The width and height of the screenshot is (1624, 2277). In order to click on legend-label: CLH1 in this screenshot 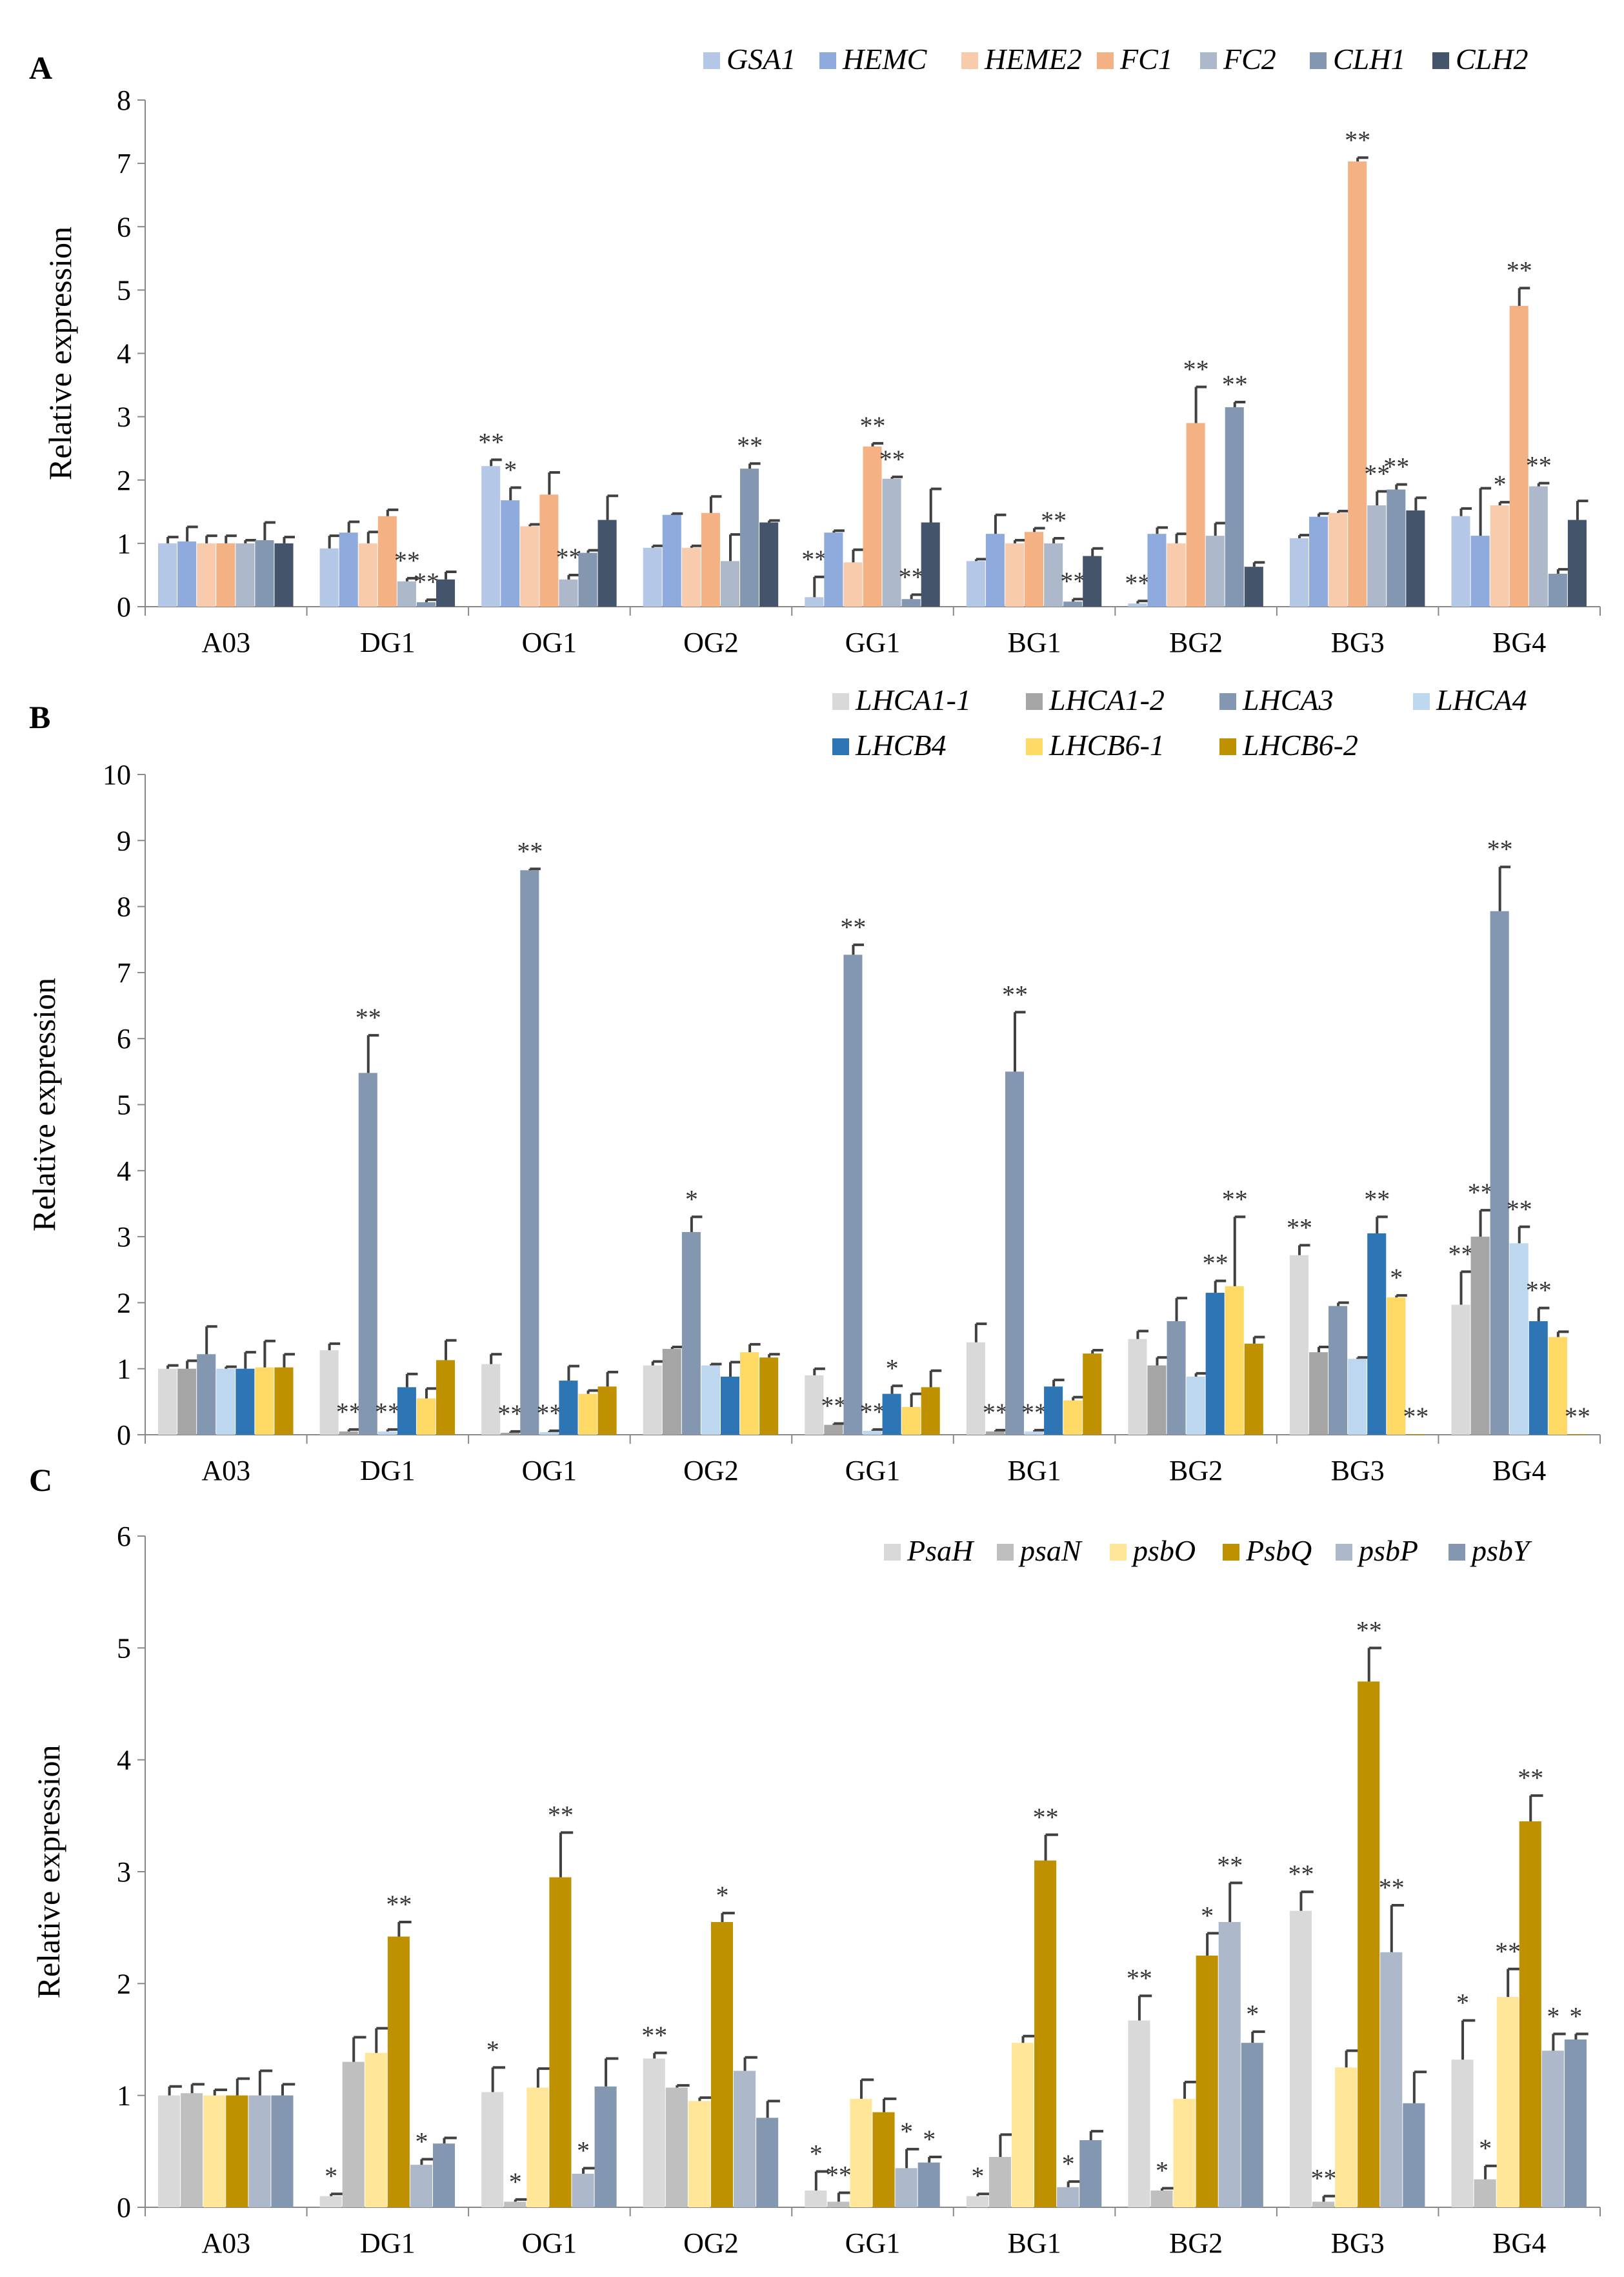, I will do `click(1369, 59)`.